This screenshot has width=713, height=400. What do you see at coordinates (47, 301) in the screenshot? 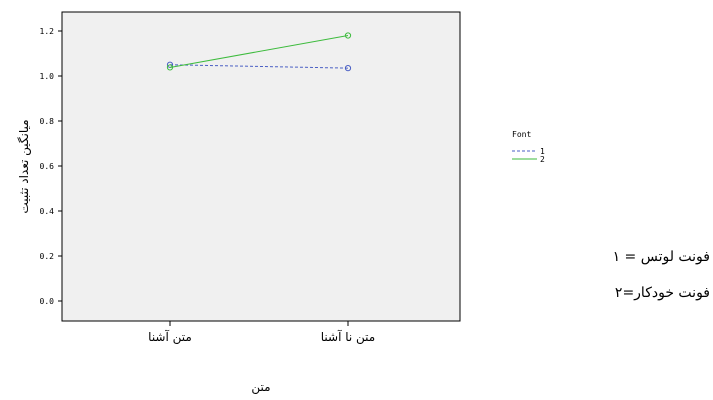
I see `y-tick-label: 0.0` at bounding box center [47, 301].